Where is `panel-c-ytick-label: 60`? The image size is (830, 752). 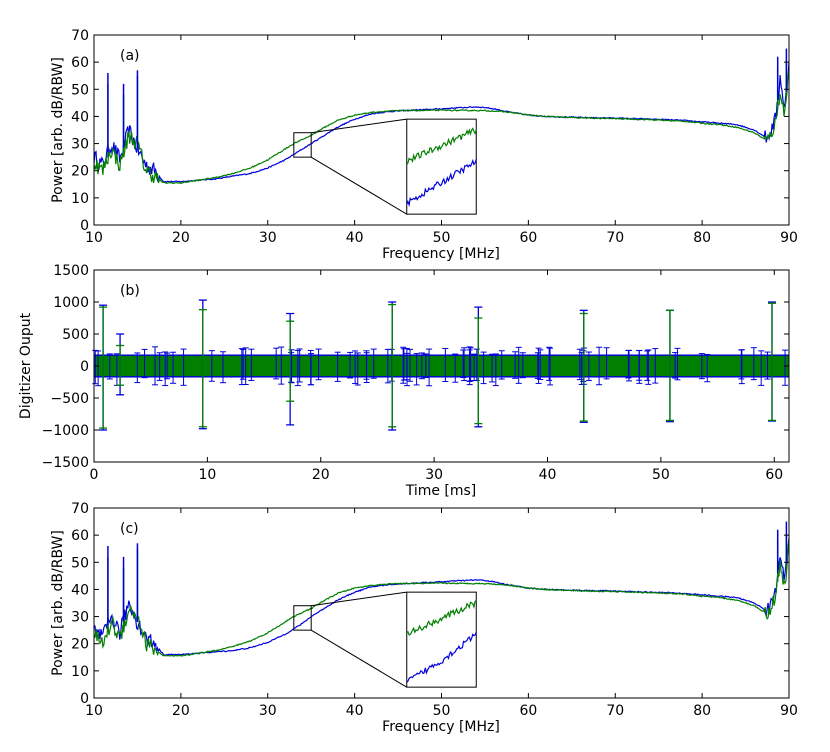
panel-c-ytick-label: 60 is located at coordinates (80, 536).